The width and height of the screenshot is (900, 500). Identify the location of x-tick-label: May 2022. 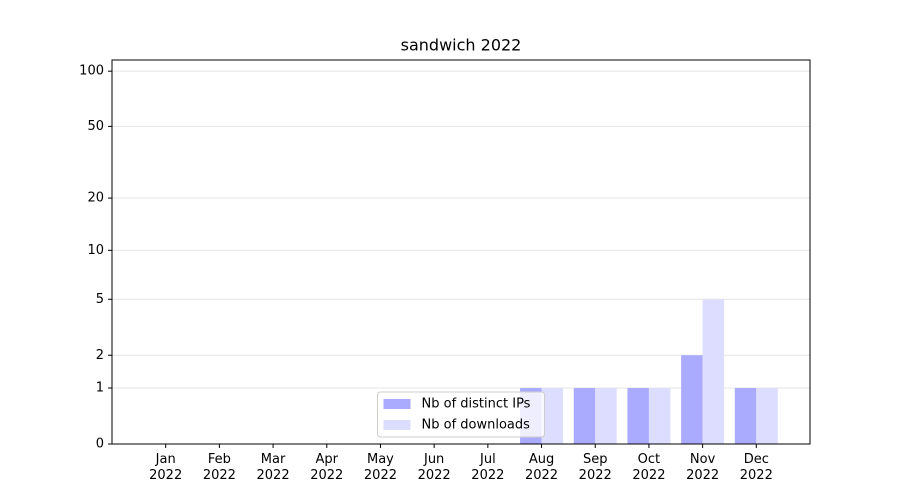
(380, 467).